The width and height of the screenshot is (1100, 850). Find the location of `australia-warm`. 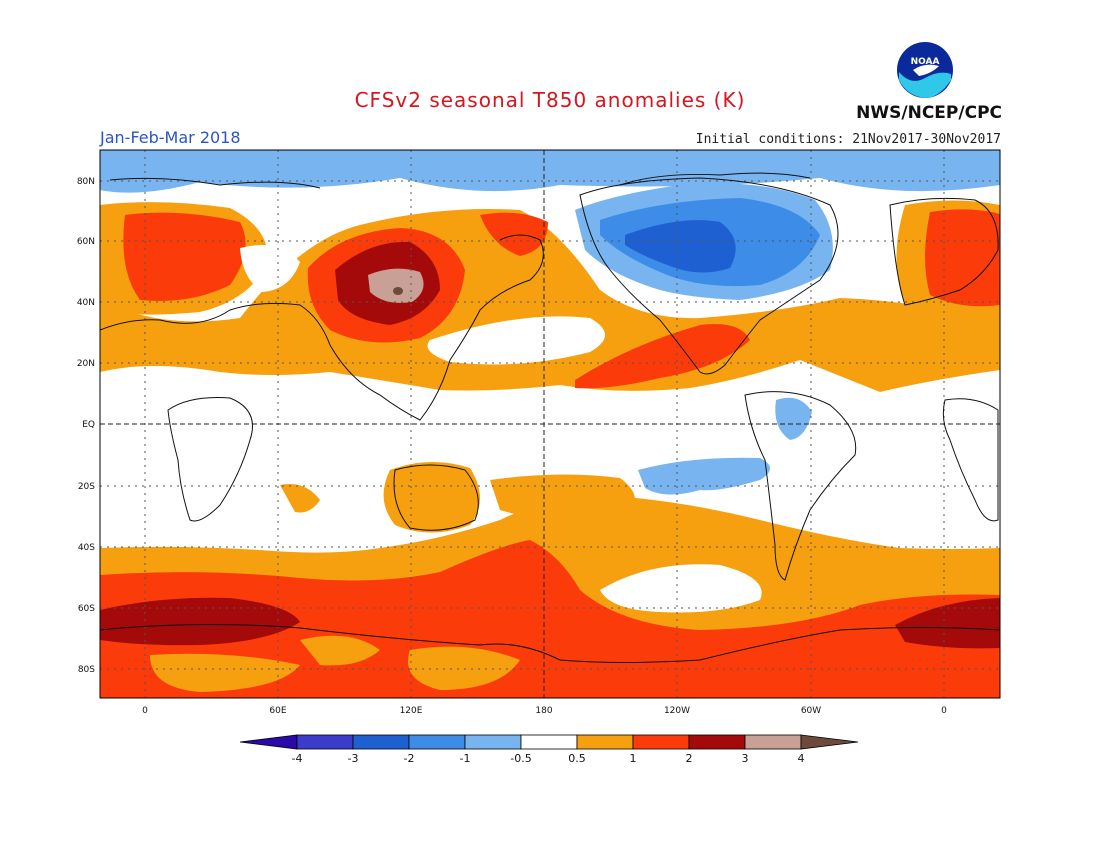

australia-warm is located at coordinates (431, 497).